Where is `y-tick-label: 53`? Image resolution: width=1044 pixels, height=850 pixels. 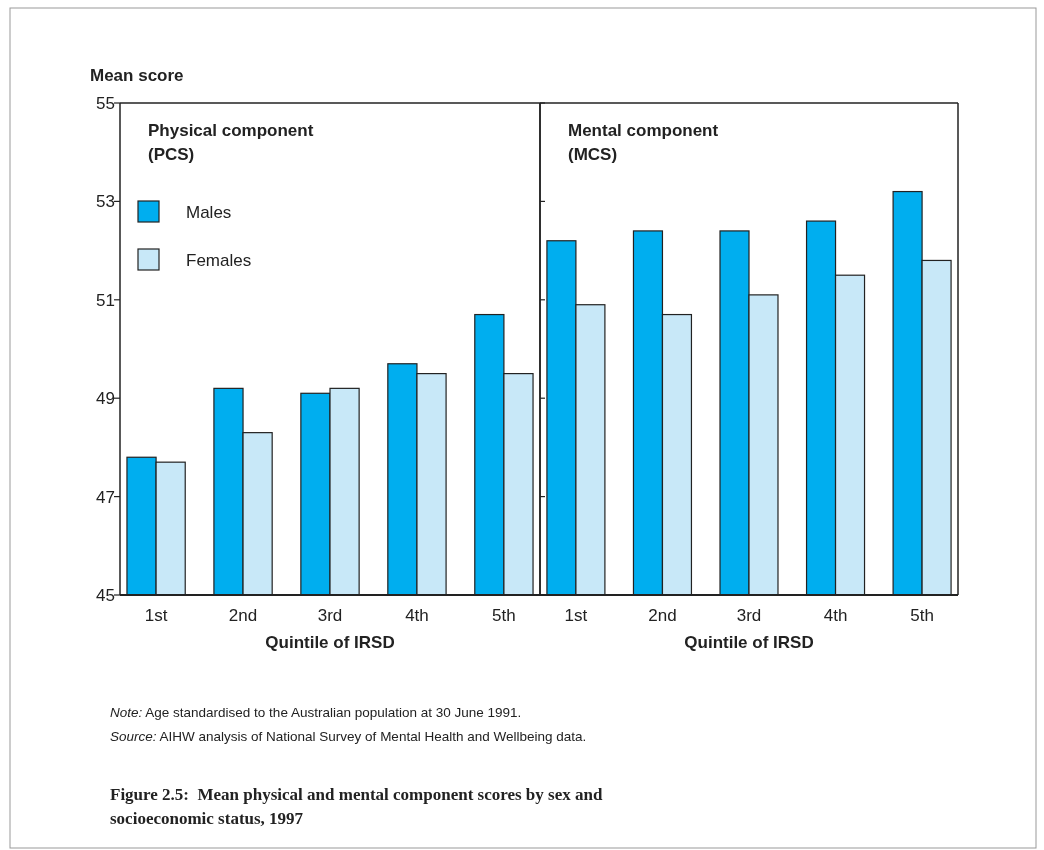 y-tick-label: 53 is located at coordinates (105, 202).